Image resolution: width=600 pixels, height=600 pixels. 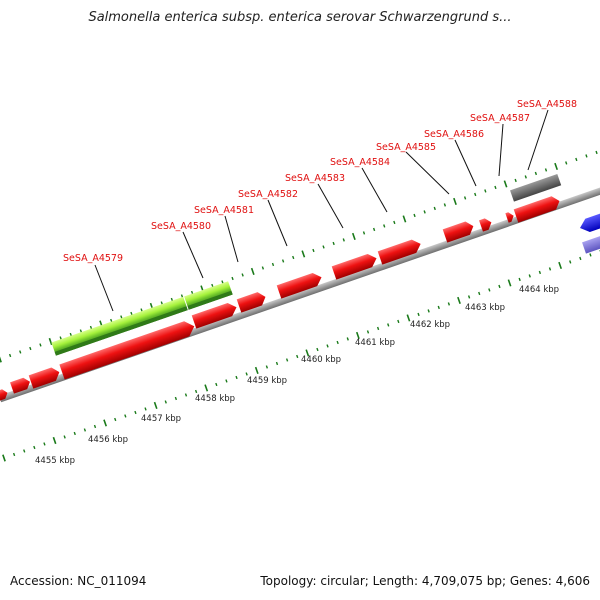 I want to click on gene-arrow-sesa-a4584, so click(x=400, y=251).